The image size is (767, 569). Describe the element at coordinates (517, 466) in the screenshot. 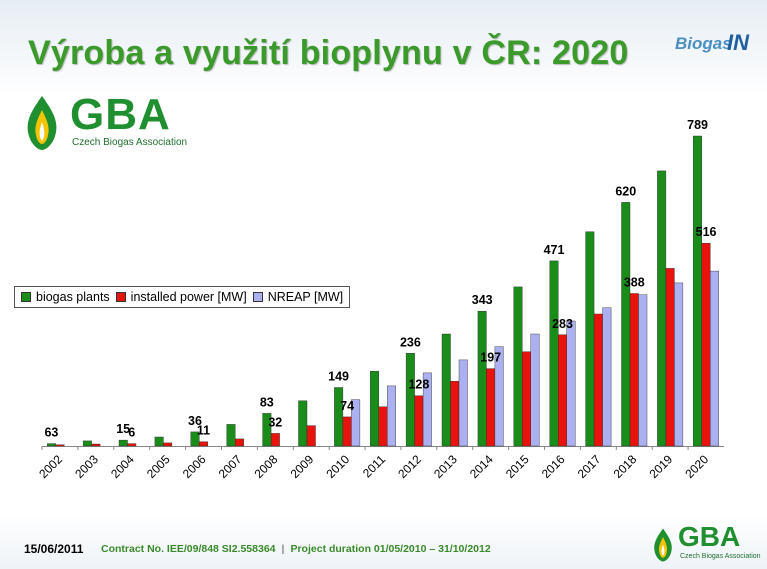

I see `x-tick-label-2015: 2015` at that location.